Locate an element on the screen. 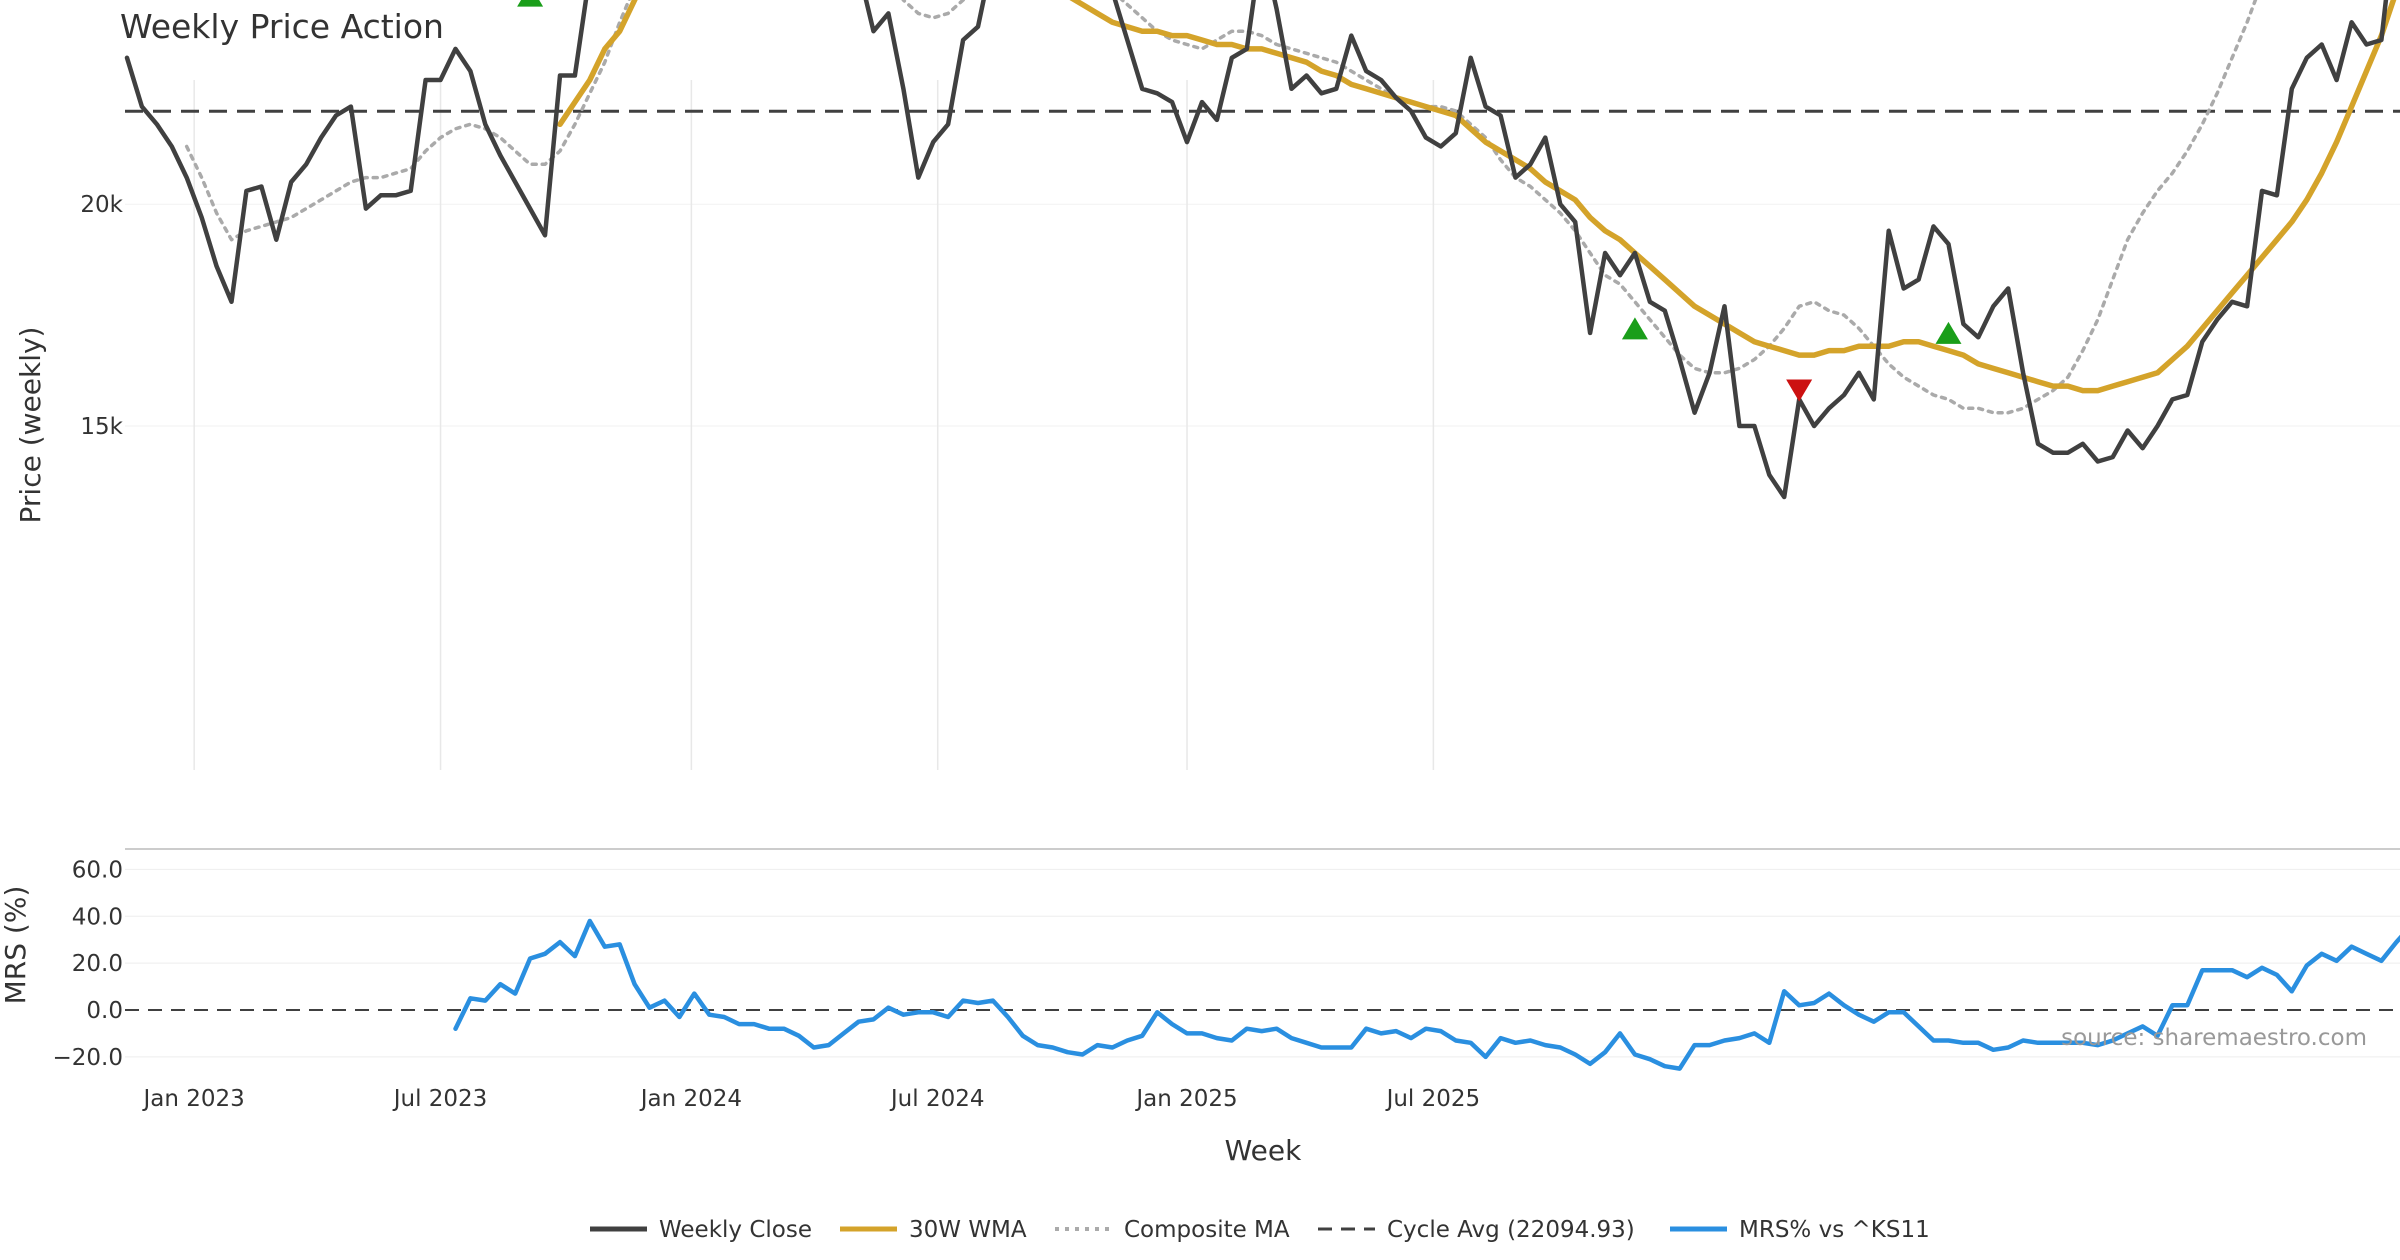 This screenshot has height=1260, width=2400. x-tick-label: Jan 2025 is located at coordinates (1185, 1099).